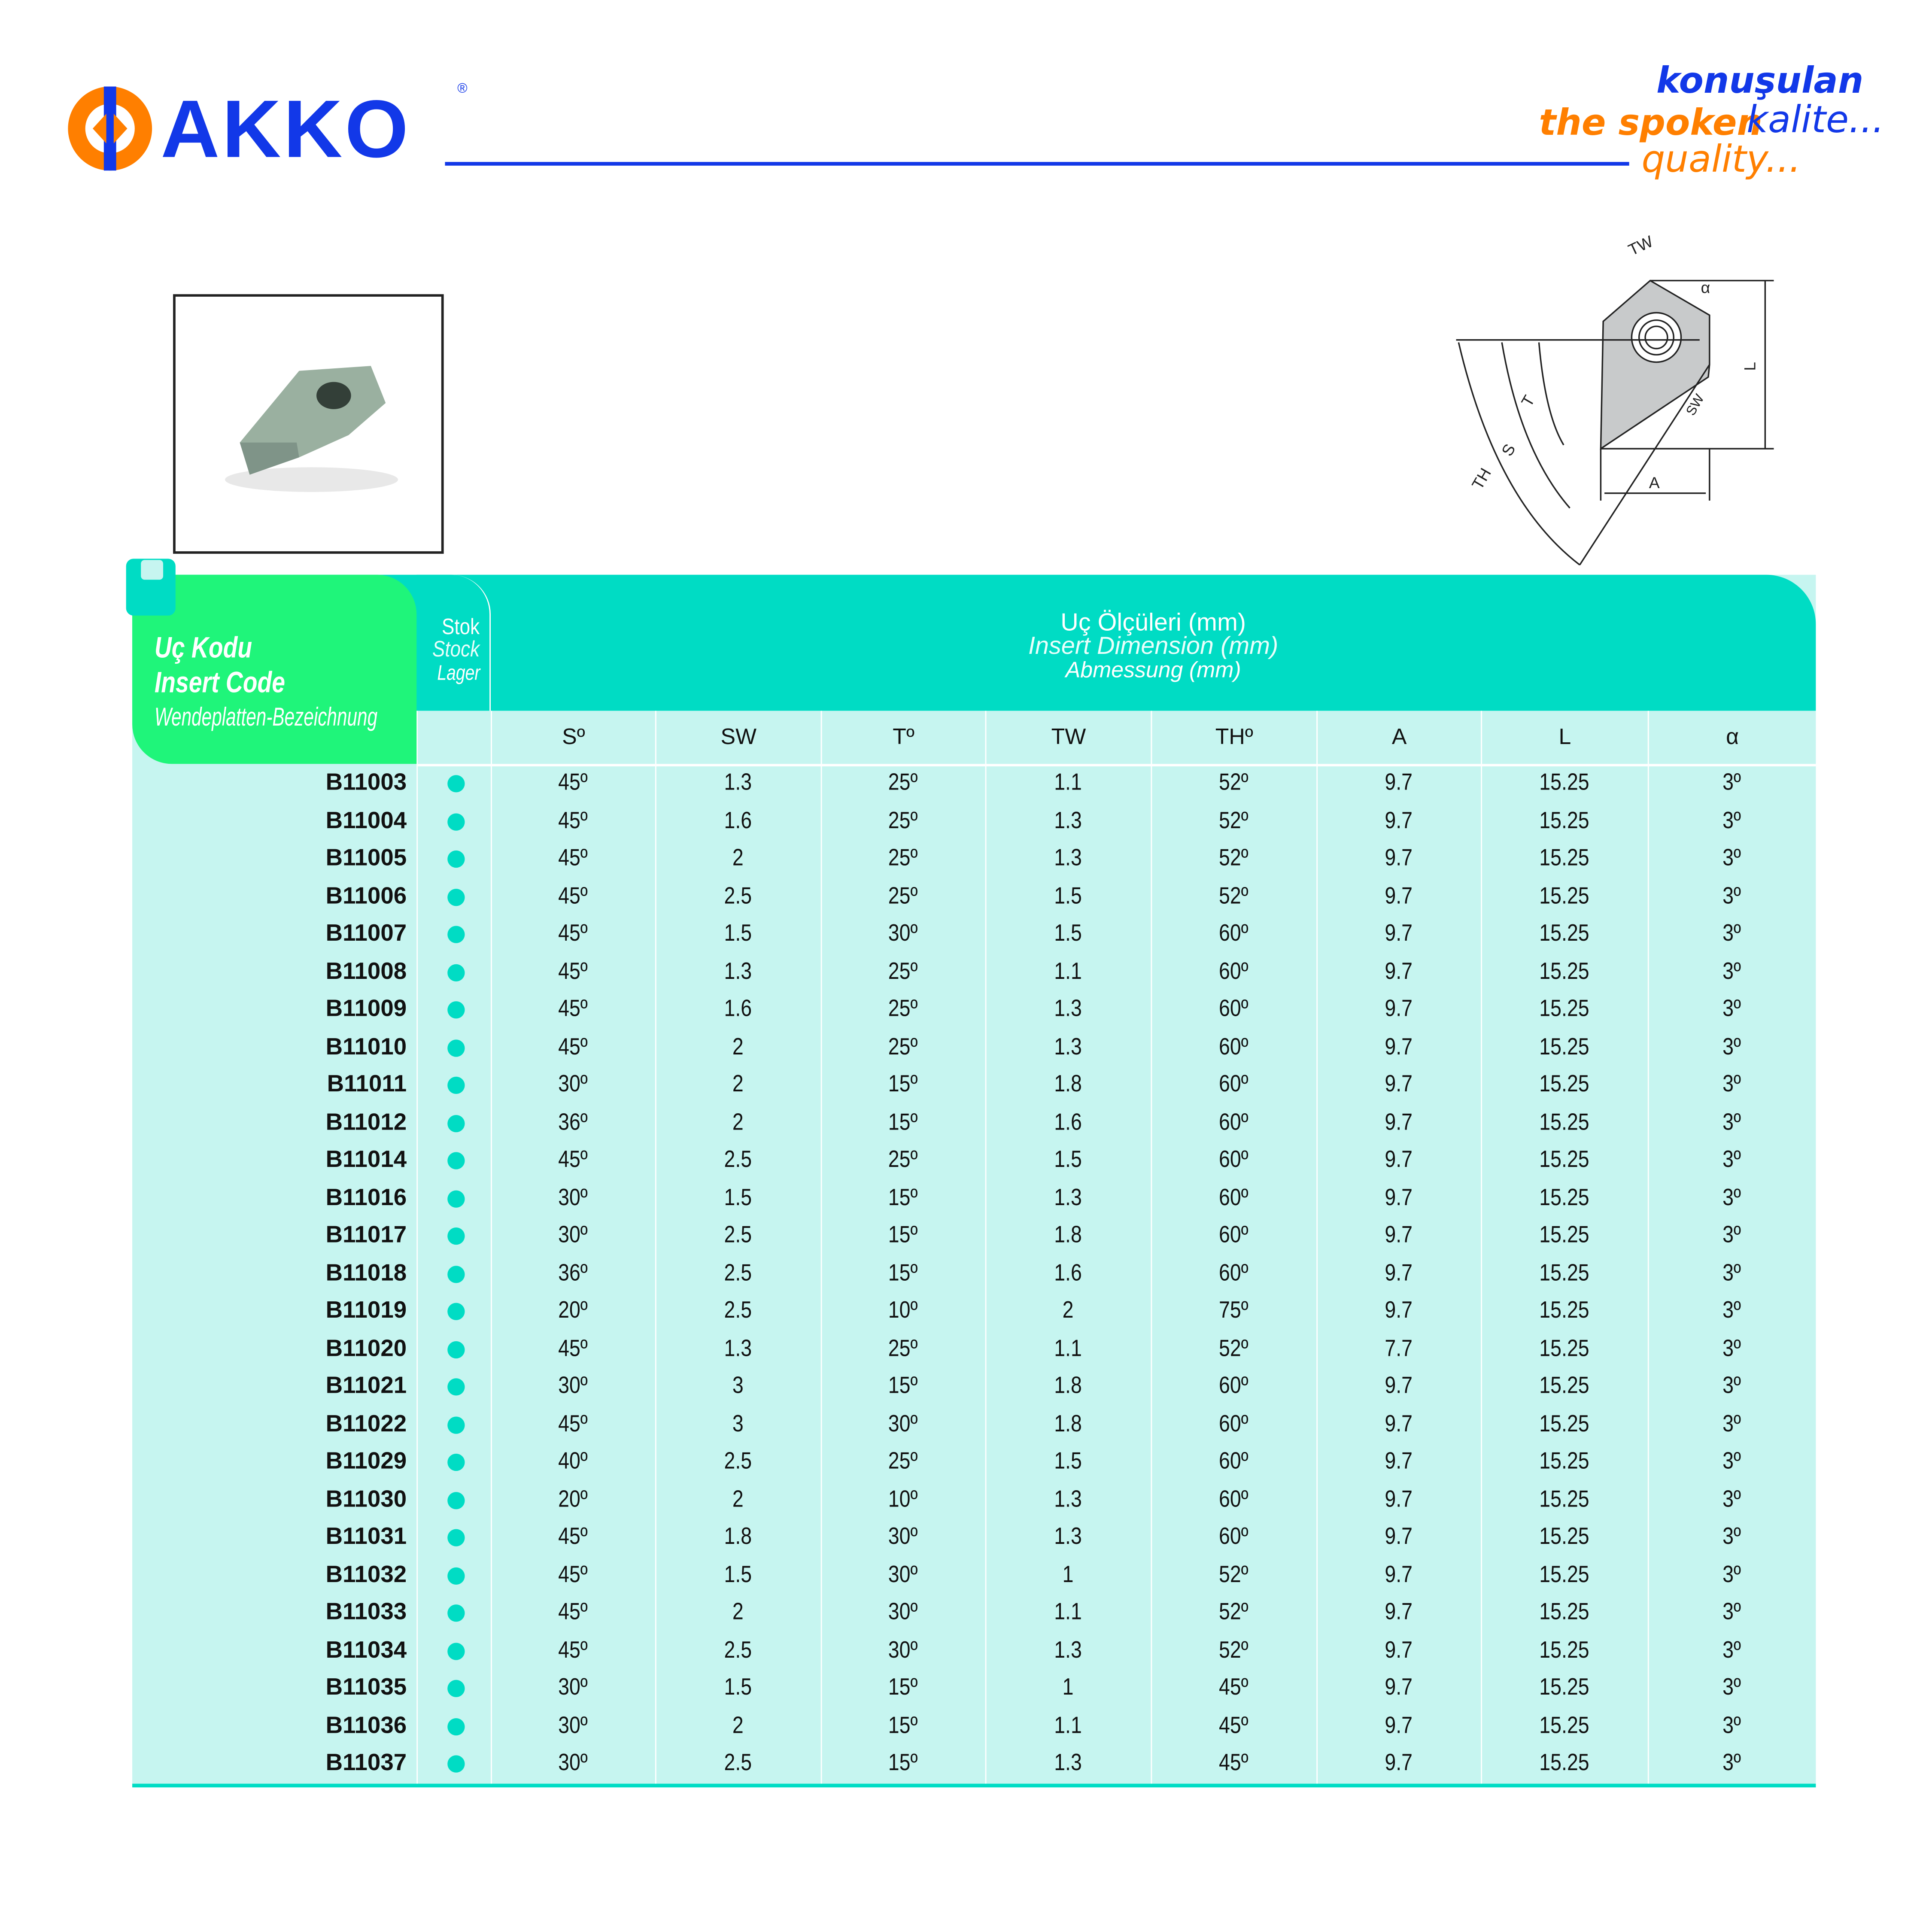 Image resolution: width=1932 pixels, height=1932 pixels. Describe the element at coordinates (1705, 287) in the screenshot. I see `diagram-label-alpha: α` at that location.